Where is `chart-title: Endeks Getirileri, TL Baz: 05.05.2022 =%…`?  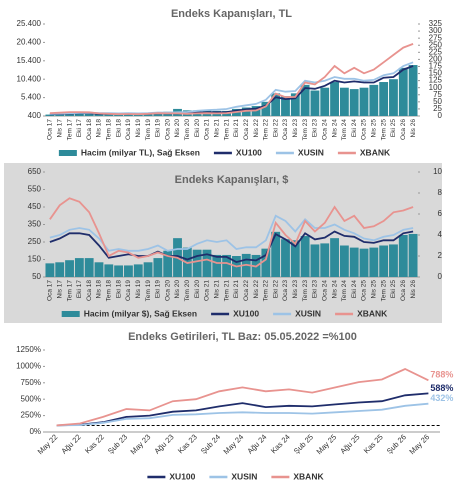
chart-title: Endeks Getirileri, TL Baz: 05.05.2022 =%… is located at coordinates (242, 337).